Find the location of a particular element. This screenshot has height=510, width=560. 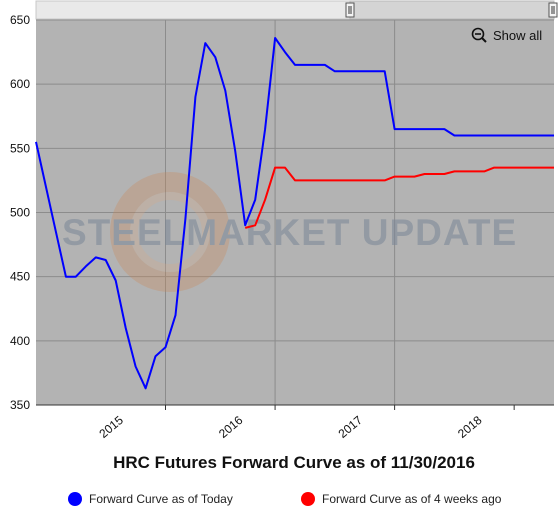

y-tick-label: 500 is located at coordinates (20, 213).